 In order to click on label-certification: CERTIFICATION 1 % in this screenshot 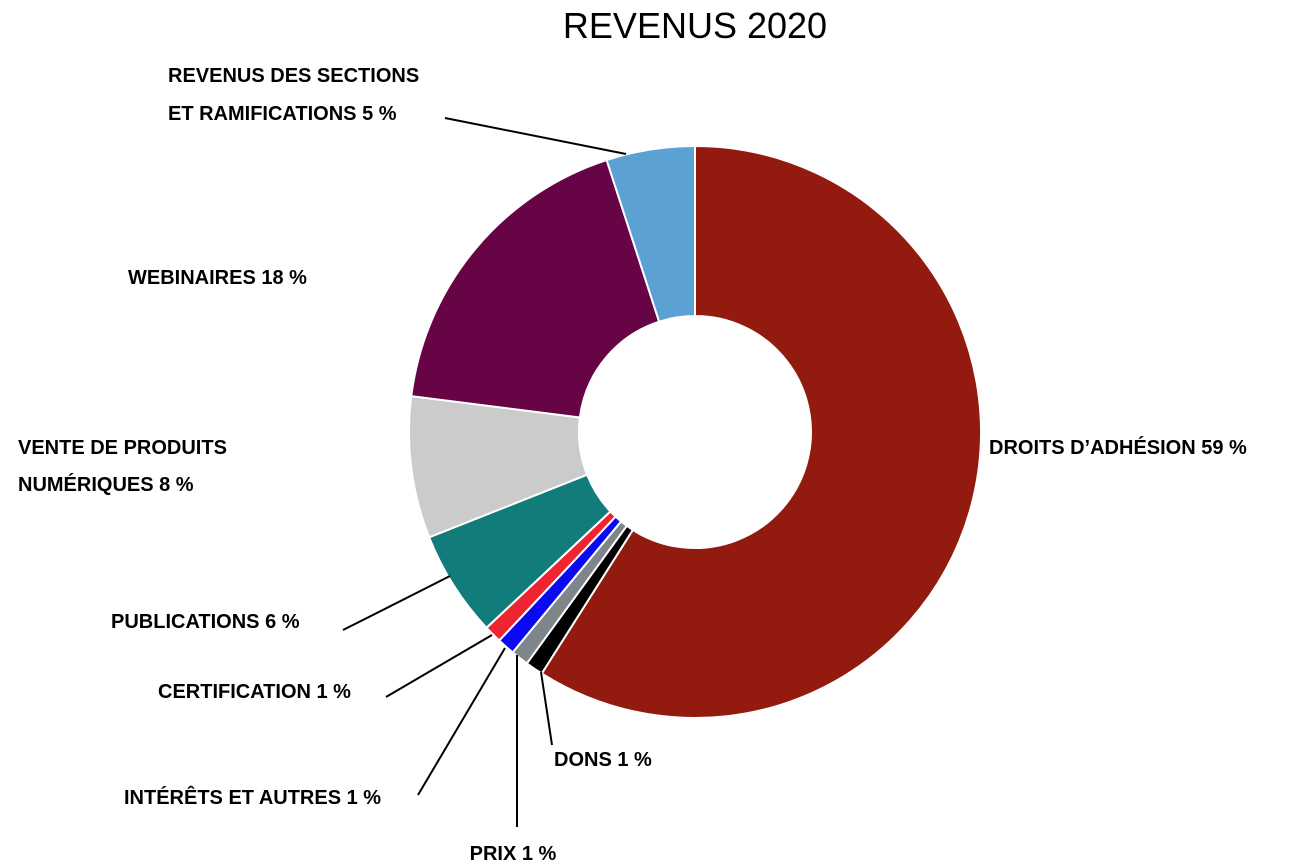, I will do `click(254, 692)`.